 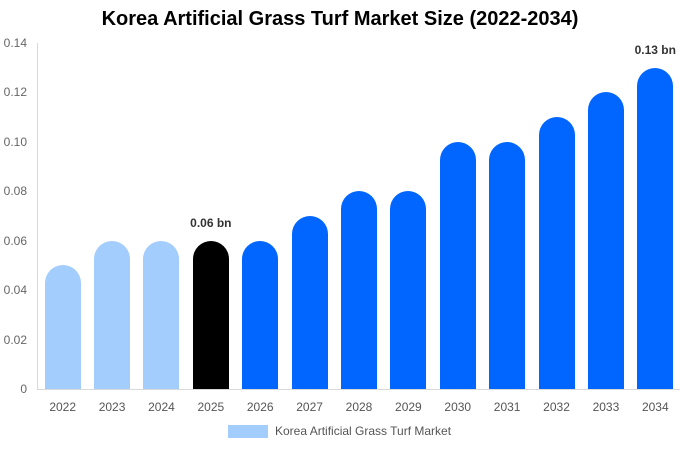 What do you see at coordinates (309, 302) in the screenshot?
I see `bar-2027` at bounding box center [309, 302].